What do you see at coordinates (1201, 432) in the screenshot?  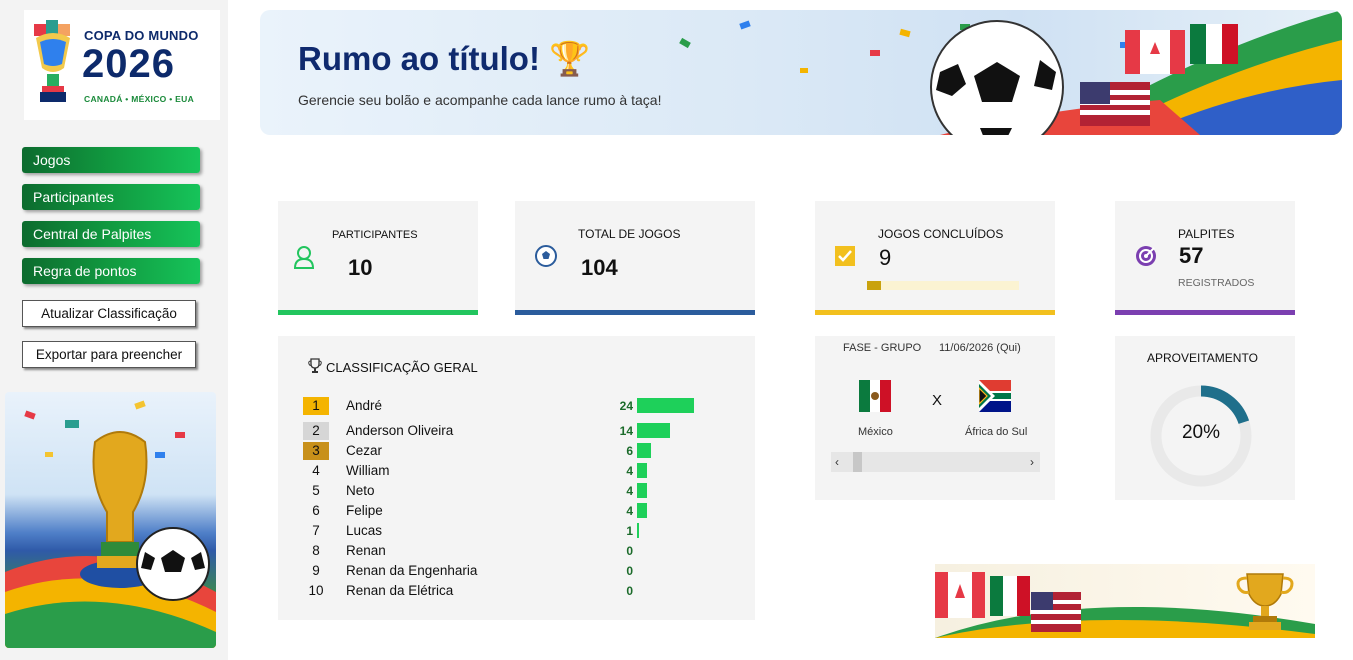 I see `performance-value: 20%` at bounding box center [1201, 432].